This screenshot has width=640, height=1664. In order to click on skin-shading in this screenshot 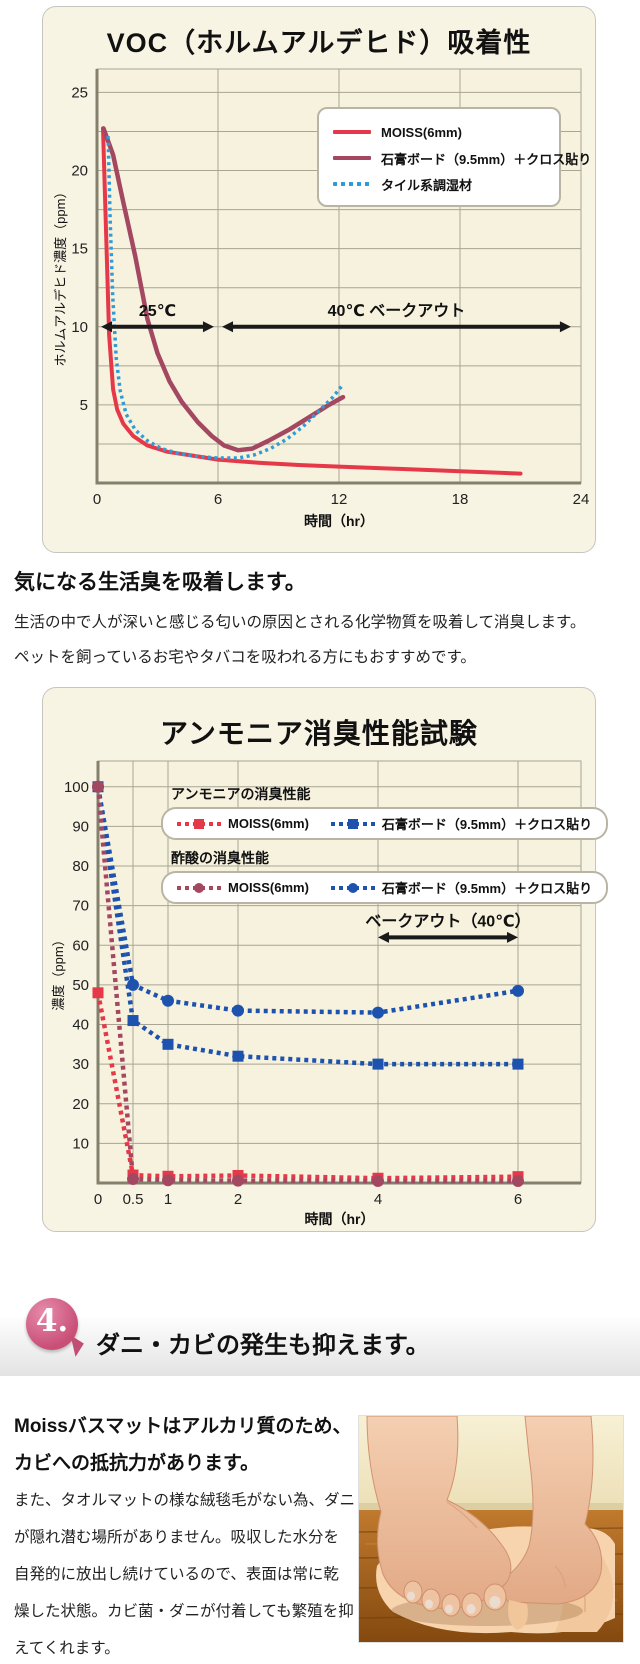, I will do `click(506, 1545)`.